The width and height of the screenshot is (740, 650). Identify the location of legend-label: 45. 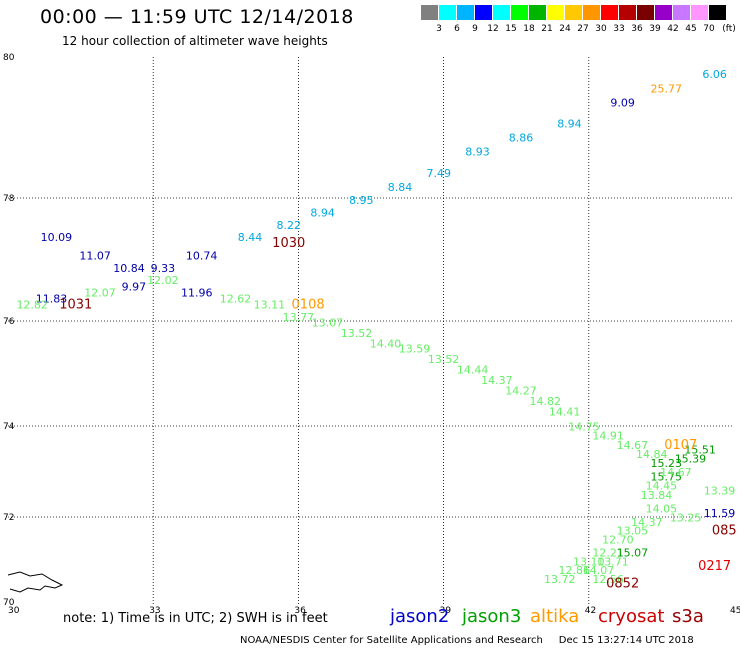
(691, 29).